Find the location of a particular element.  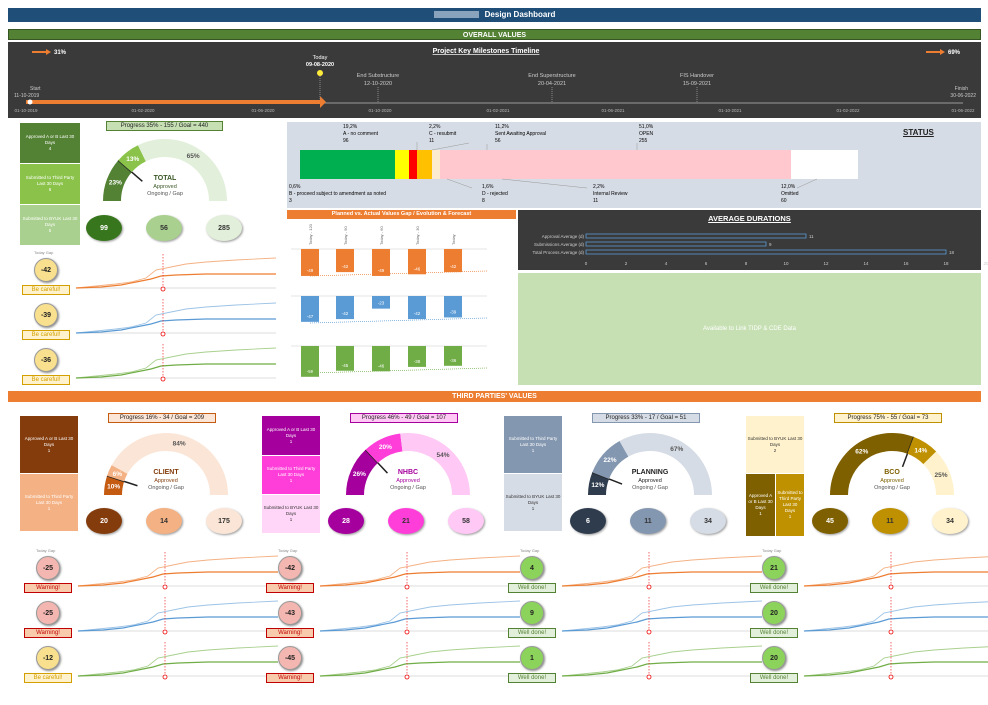

total-gauge-sub1: Approved is located at coordinates (165, 187).